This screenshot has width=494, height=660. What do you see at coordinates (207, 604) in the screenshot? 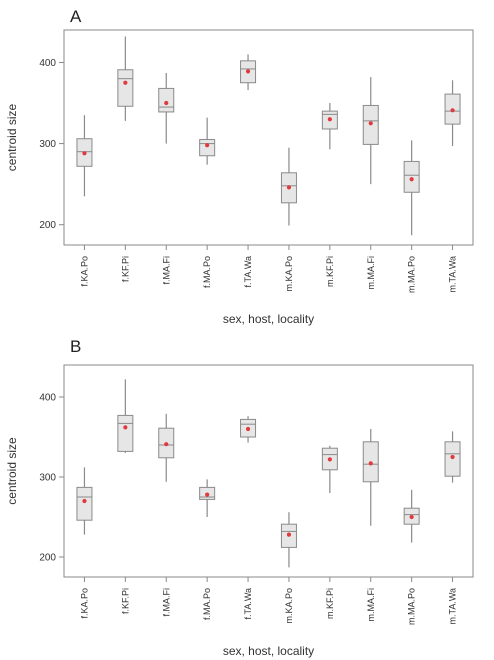
I see `panel-b-category-label: f.MA.Po` at bounding box center [207, 604].